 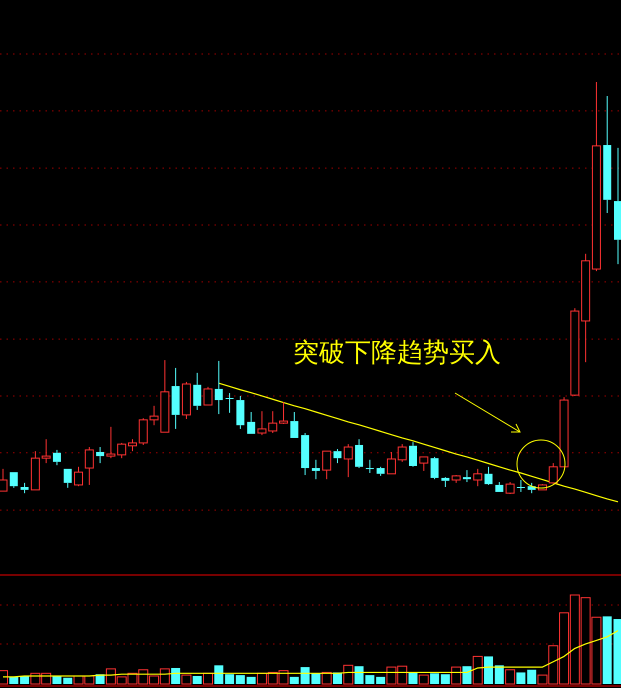 I want to click on annotation: 突破下降趋势买入, so click(x=397, y=353).